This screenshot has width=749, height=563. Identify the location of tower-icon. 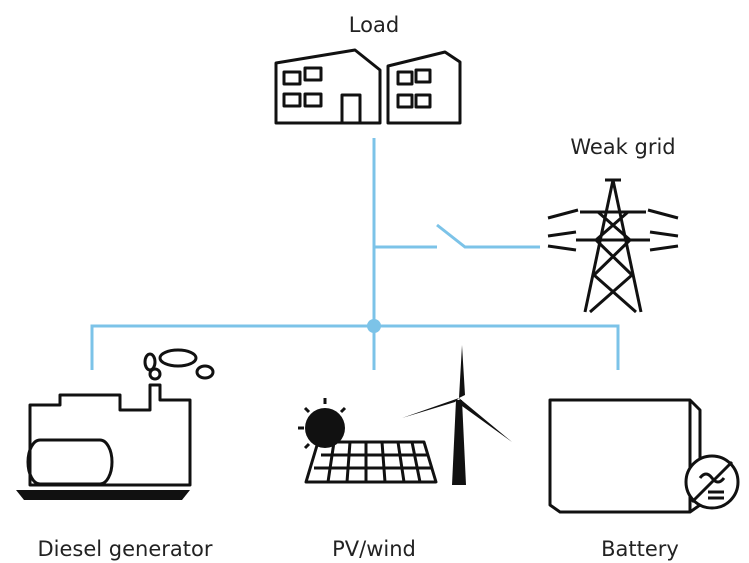
(613, 246).